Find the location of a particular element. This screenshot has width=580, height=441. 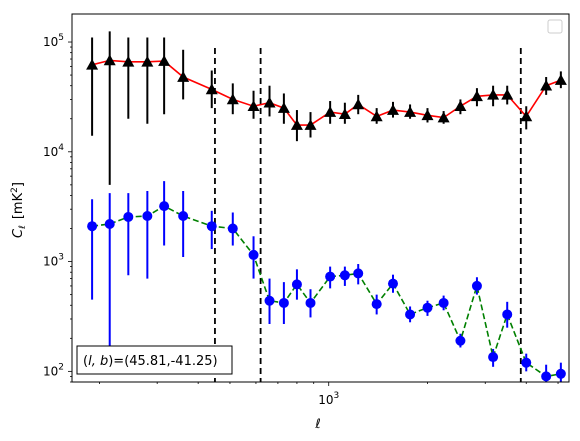

y-tick-label: 10² is located at coordinates (53, 370).